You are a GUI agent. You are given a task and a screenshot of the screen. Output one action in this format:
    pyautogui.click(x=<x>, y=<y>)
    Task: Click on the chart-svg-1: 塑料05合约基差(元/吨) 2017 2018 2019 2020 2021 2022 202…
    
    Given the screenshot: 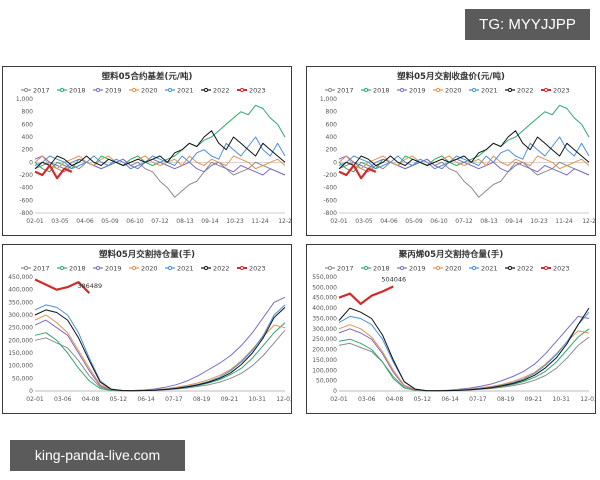 What is the action you would take?
    pyautogui.click(x=153, y=148)
    